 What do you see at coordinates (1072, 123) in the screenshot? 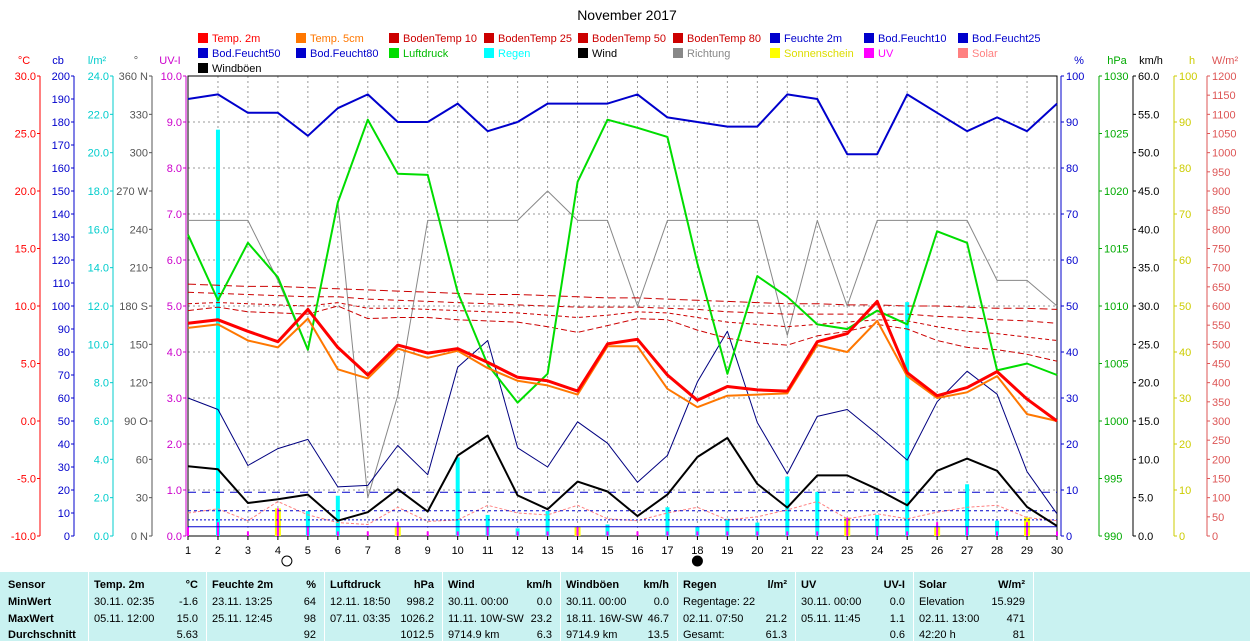
I see `hum-tick-label: 90` at bounding box center [1072, 123].